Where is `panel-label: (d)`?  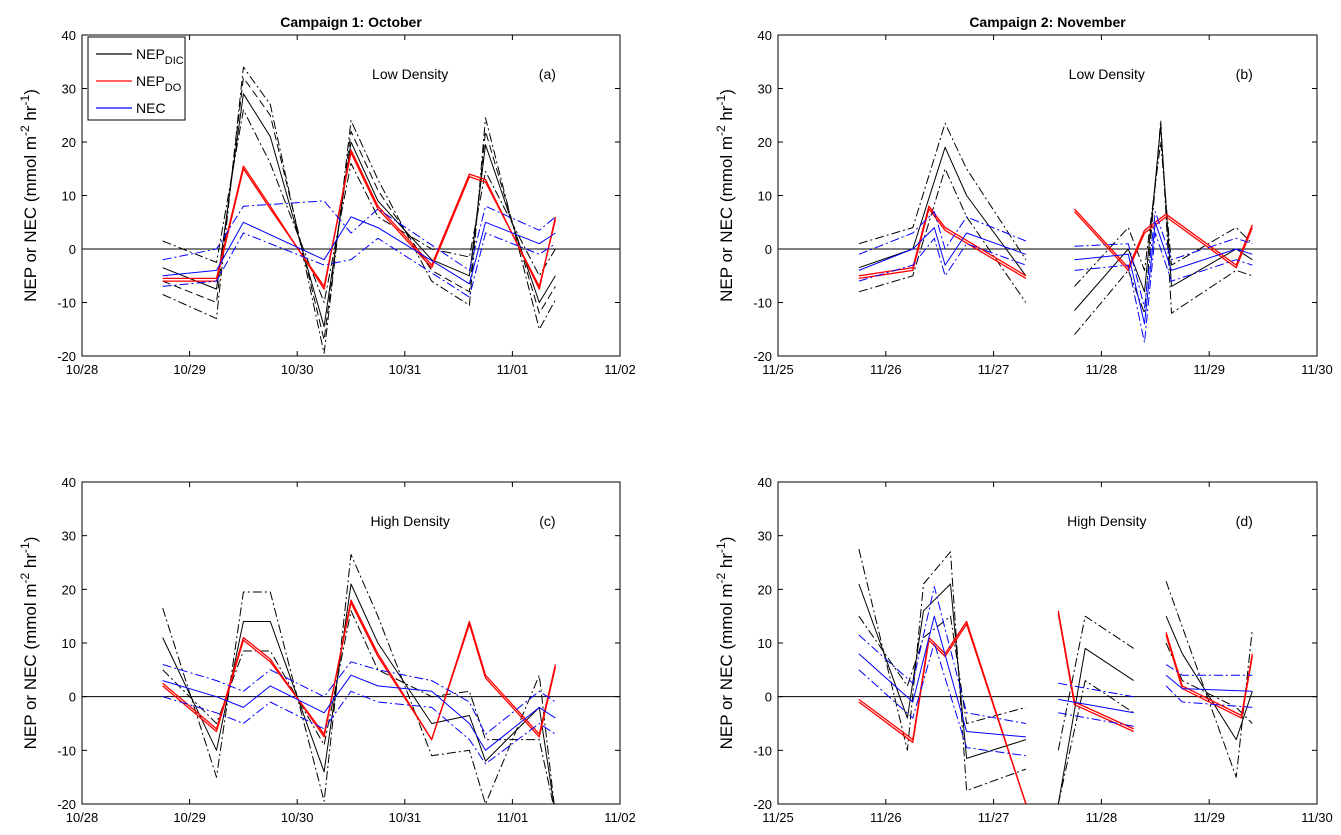 panel-label: (d) is located at coordinates (1244, 521).